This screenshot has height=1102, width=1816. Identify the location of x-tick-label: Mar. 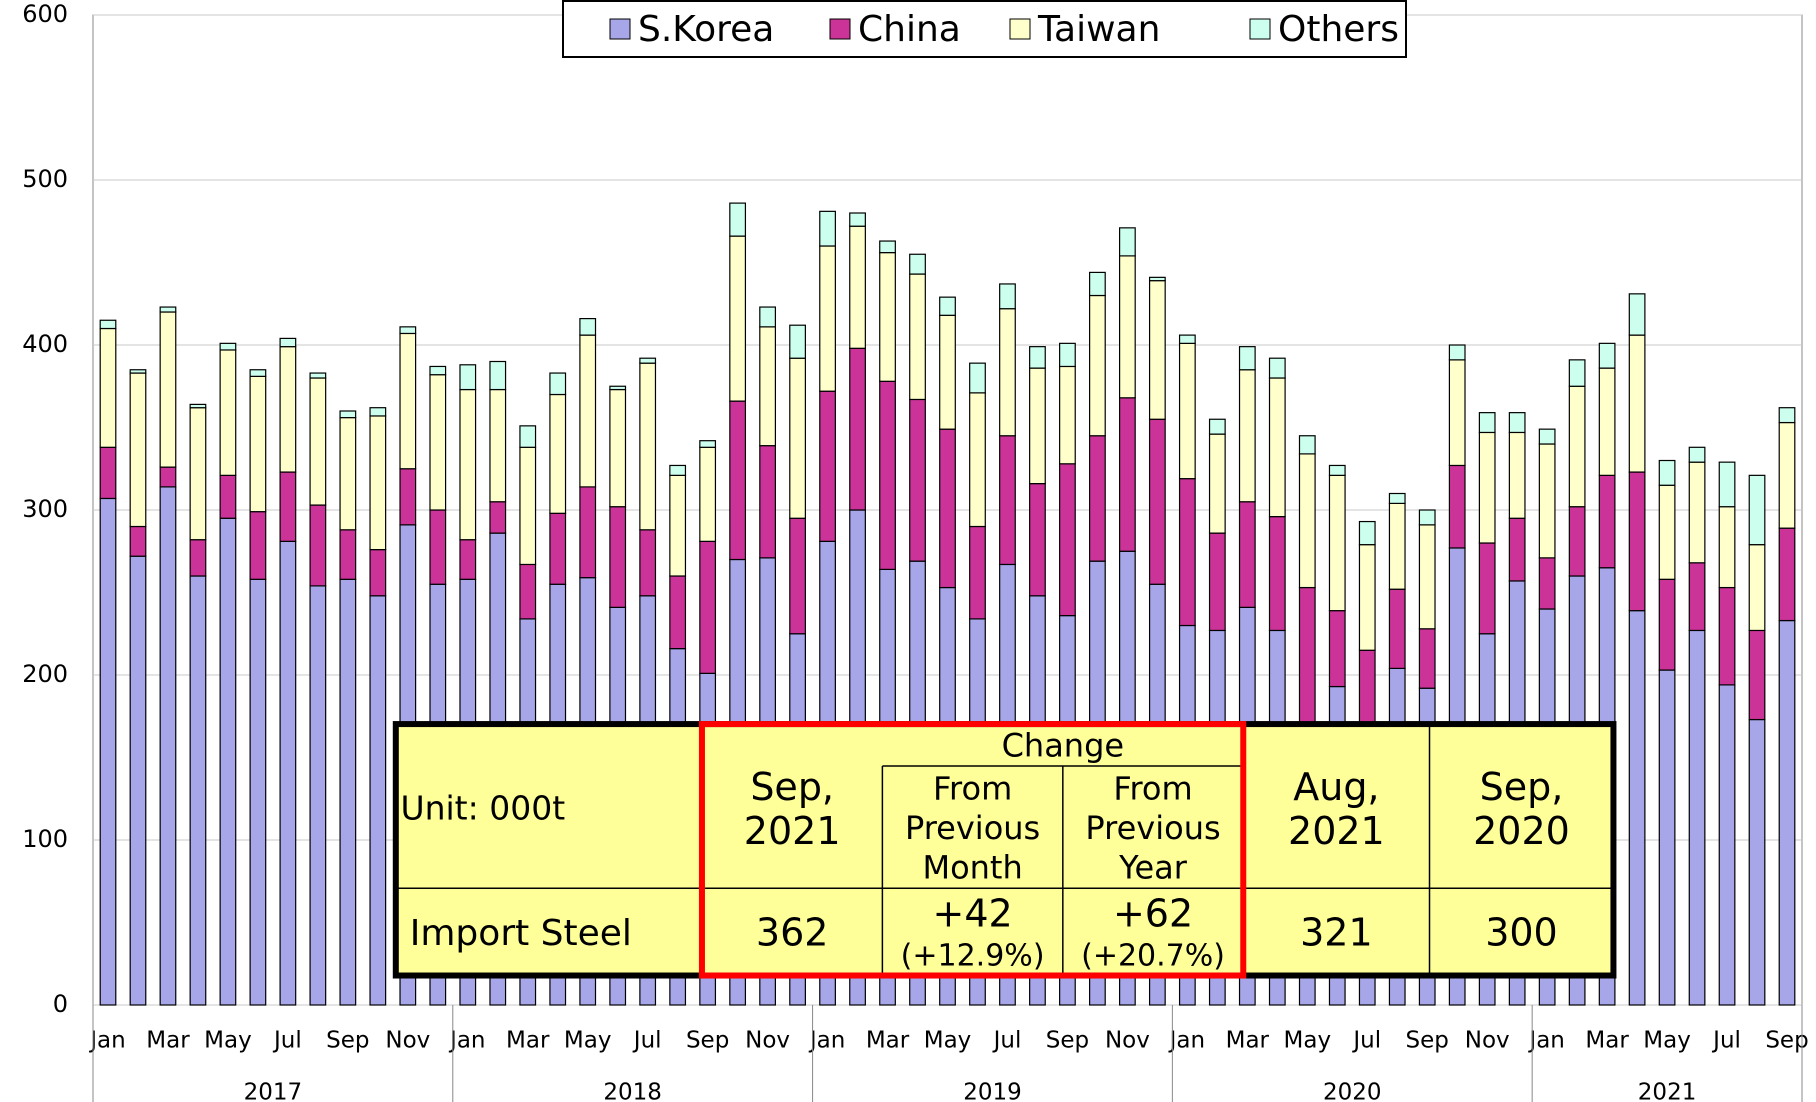
(1248, 1041).